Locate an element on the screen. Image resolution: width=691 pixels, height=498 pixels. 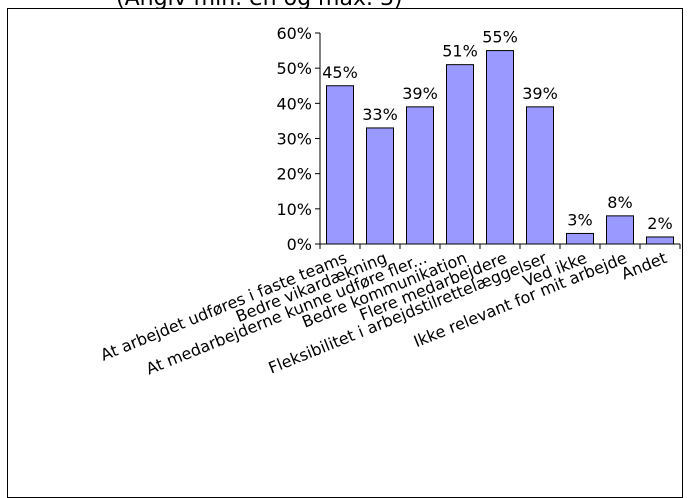
y-tick-label: 0% is located at coordinates (299, 244).